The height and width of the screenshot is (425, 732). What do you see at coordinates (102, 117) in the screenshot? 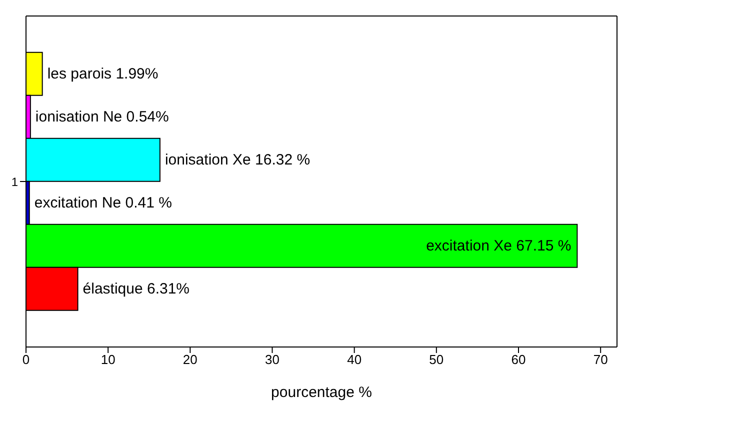
I see `text: ionisation Ne 0.54%` at bounding box center [102, 117].